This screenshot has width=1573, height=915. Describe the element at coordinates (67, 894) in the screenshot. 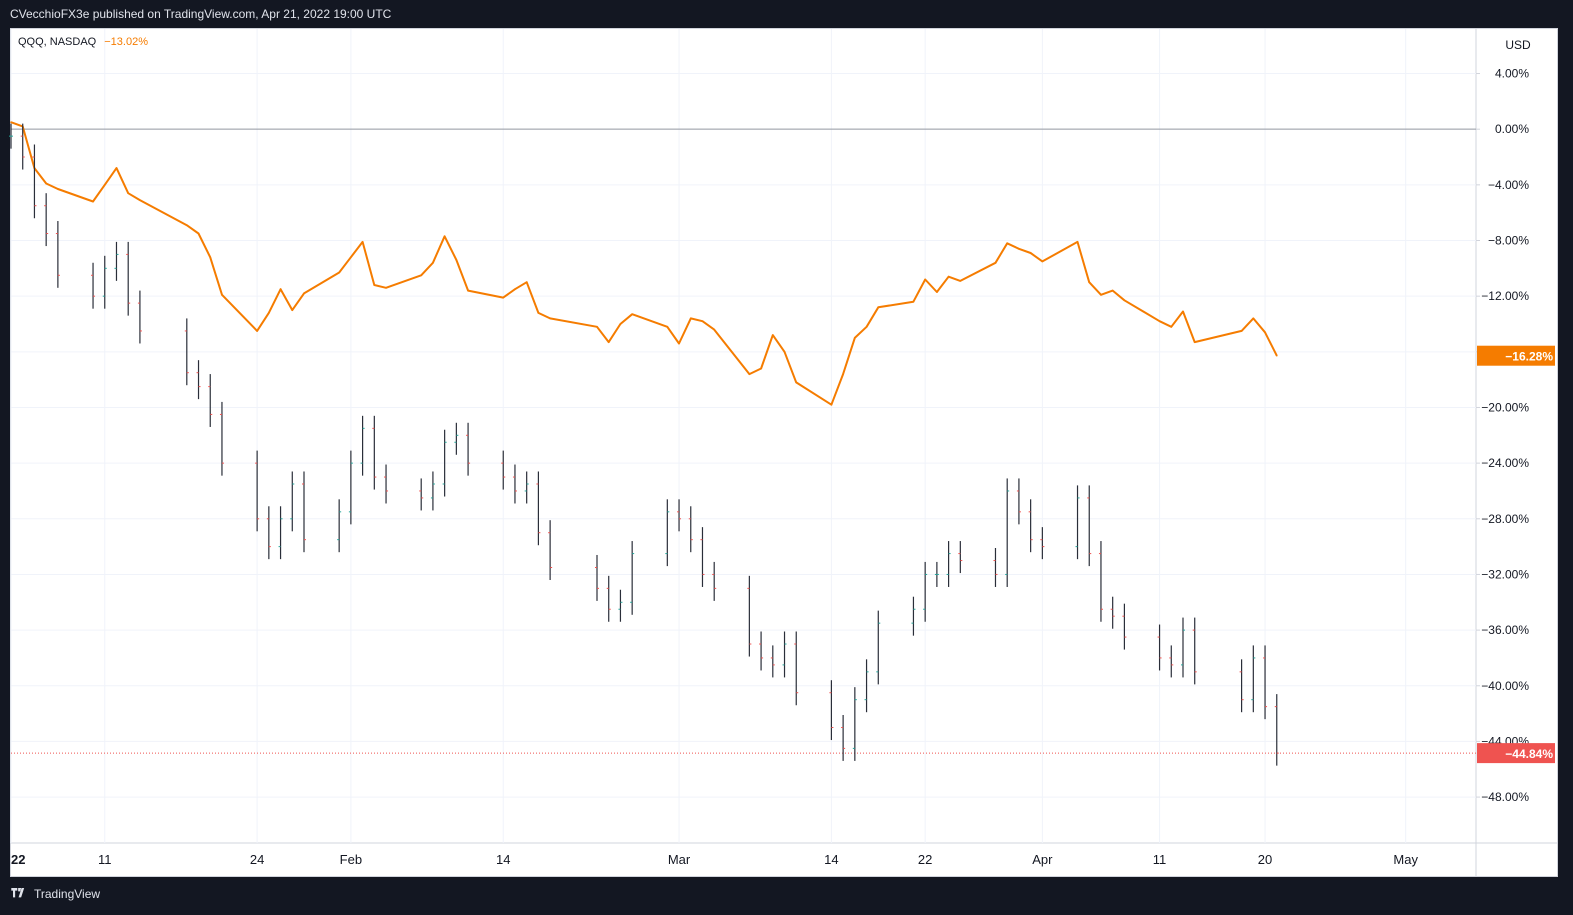

I see `brand-name: TradingView` at that location.